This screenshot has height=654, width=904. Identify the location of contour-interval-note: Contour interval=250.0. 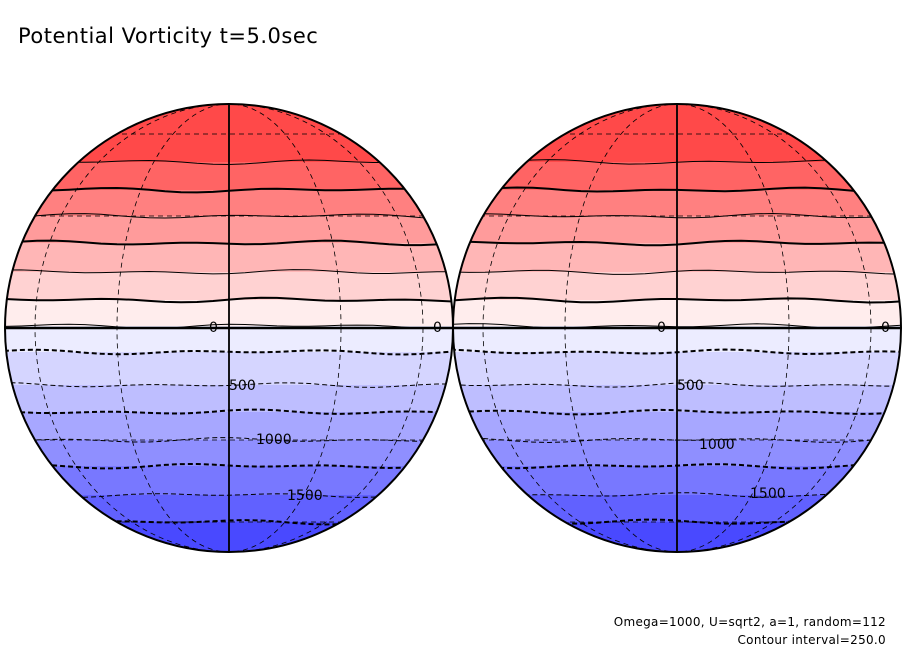
(811, 640).